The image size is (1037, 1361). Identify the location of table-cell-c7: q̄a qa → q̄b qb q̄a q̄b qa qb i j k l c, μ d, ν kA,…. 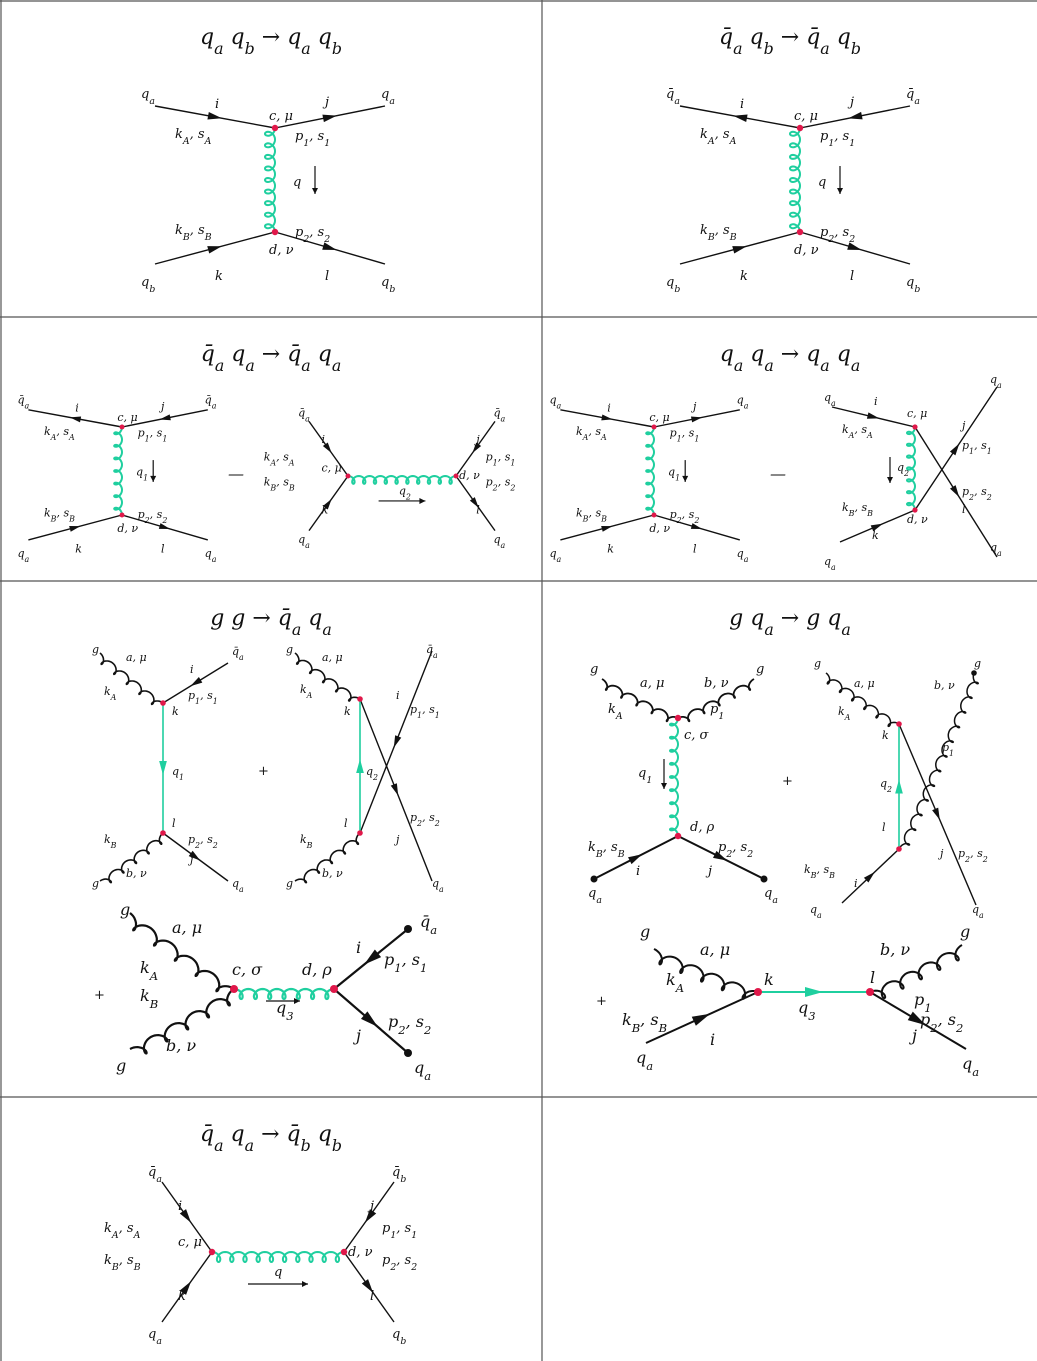
(271, 1229).